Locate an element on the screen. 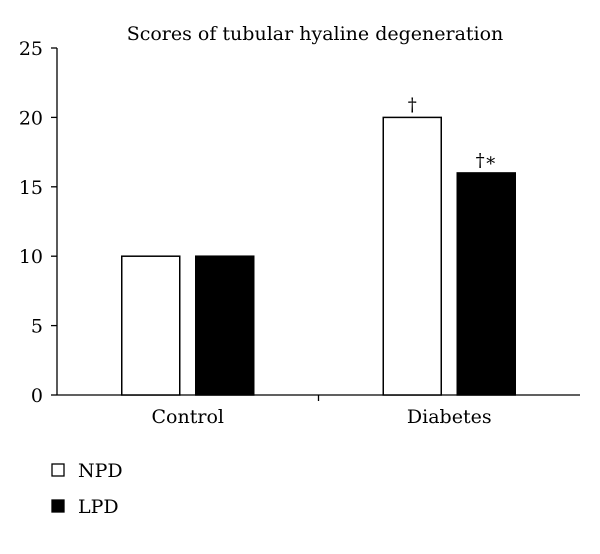 This screenshot has height=554, width=600. legend: NPD LPD is located at coordinates (87, 489).